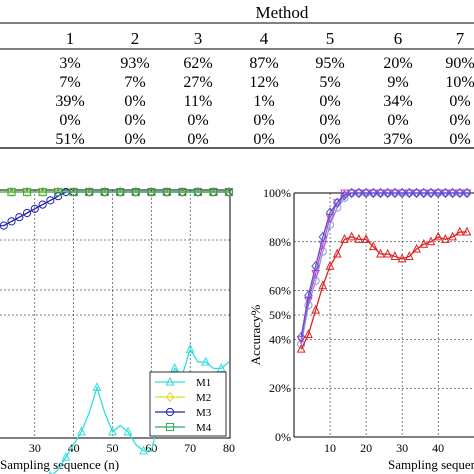 The width and height of the screenshot is (474, 474). What do you see at coordinates (277, 193) in the screenshot?
I see `right-y-tick-label: 100%` at bounding box center [277, 193].